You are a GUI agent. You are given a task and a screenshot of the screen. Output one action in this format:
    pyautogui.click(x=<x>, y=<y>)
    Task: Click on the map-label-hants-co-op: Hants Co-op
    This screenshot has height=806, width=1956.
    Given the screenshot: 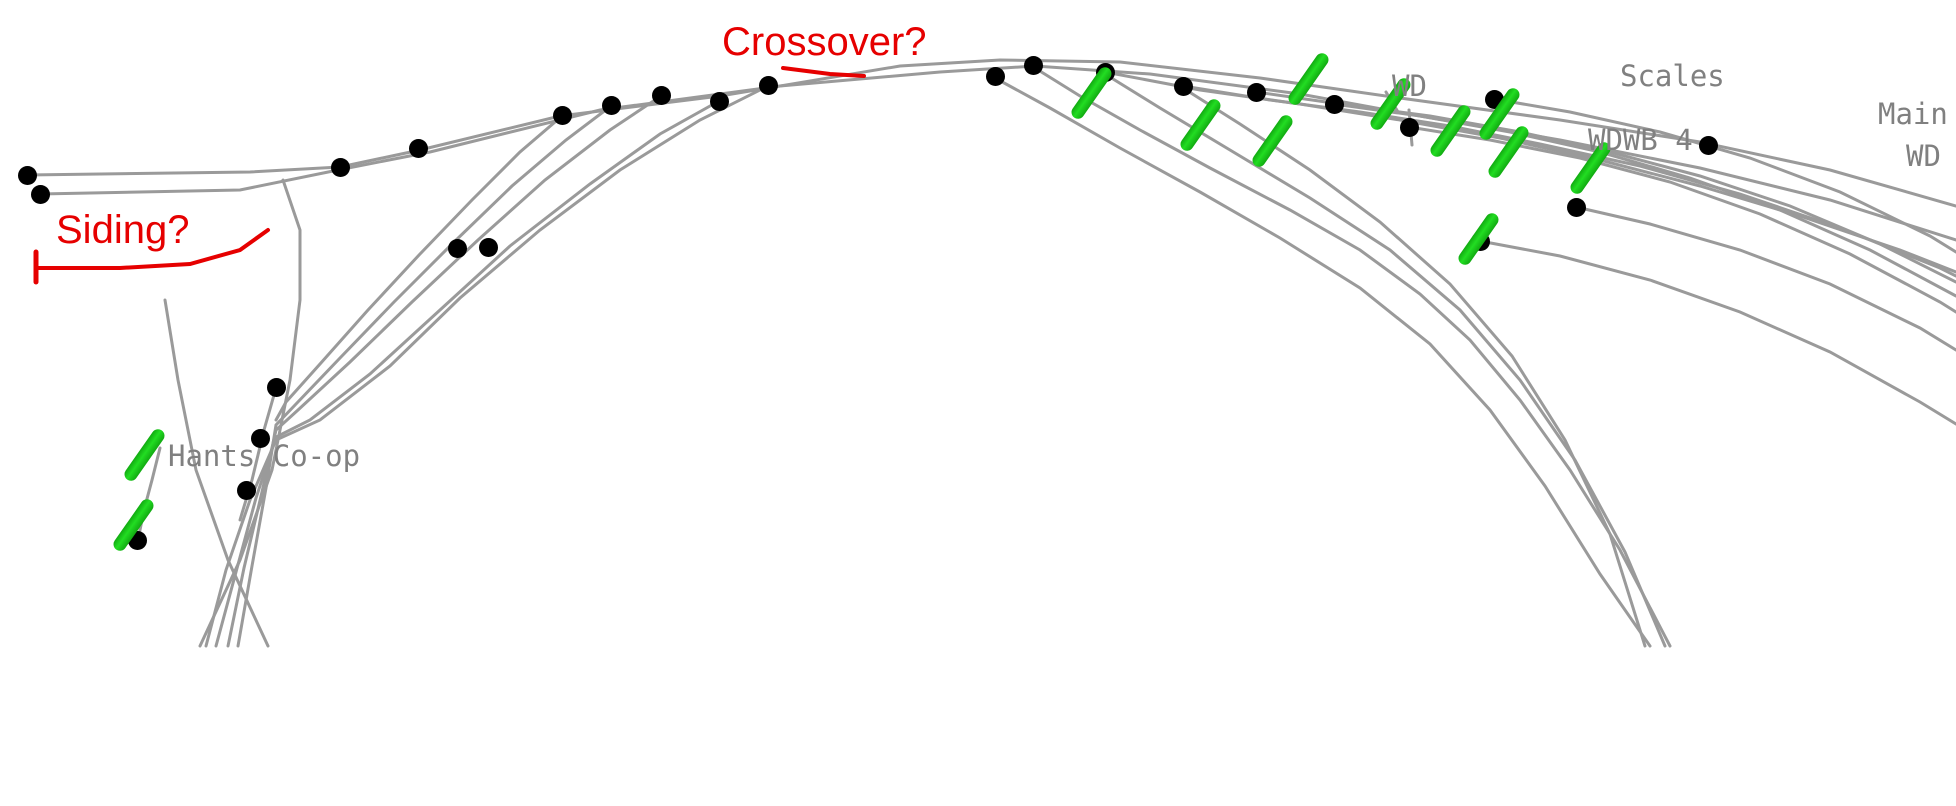 What is the action you would take?
    pyautogui.click(x=264, y=456)
    